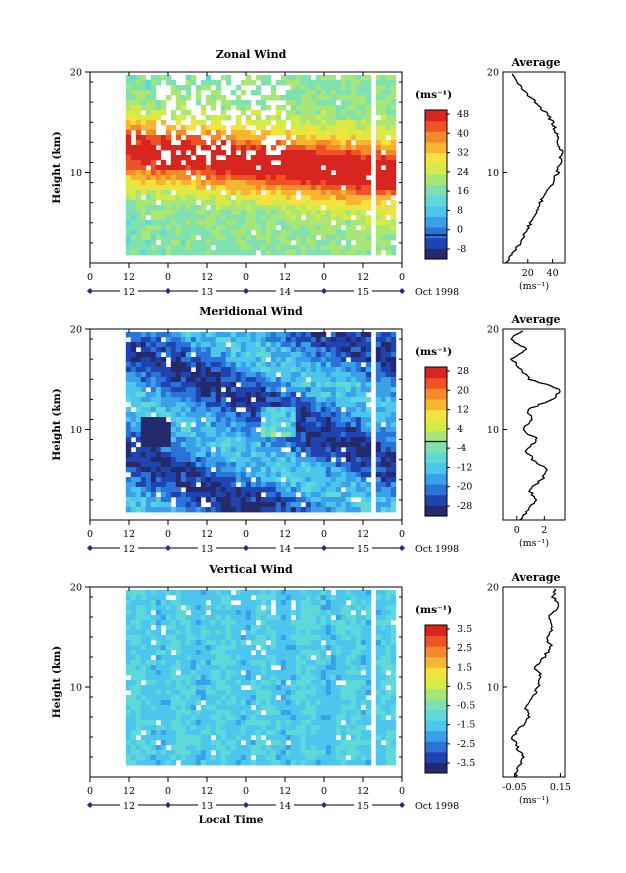 The height and width of the screenshot is (873, 626). I want to click on y-tick-label: 20, so click(76, 330).